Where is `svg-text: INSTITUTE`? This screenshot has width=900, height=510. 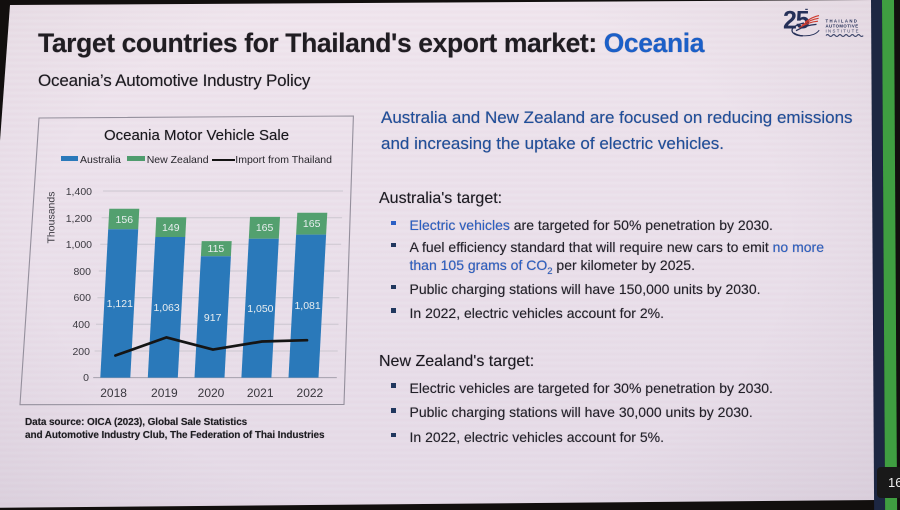 svg-text: INSTITUTE is located at coordinates (843, 30).